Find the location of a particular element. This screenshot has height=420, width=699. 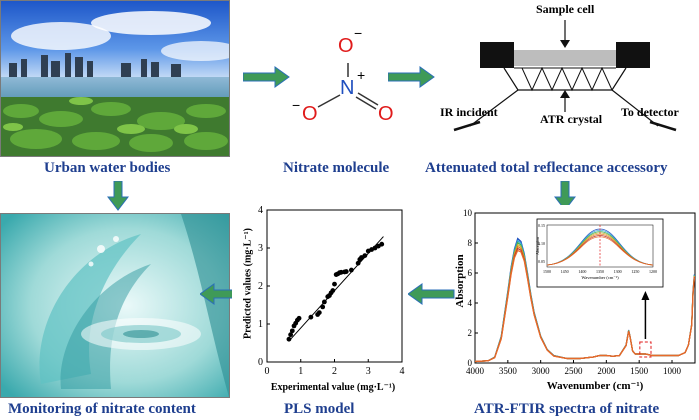

pls-ytick-label: 4 is located at coordinates (260, 210).